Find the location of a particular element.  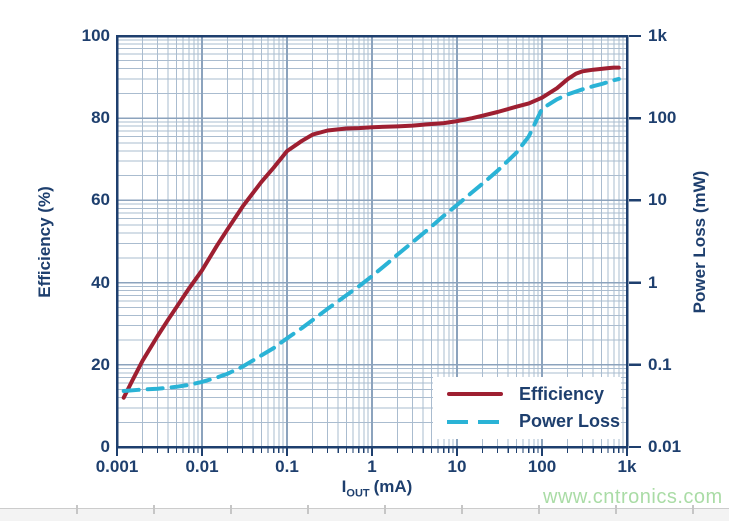

right-tick-label: 0.1 is located at coordinates (660, 364).